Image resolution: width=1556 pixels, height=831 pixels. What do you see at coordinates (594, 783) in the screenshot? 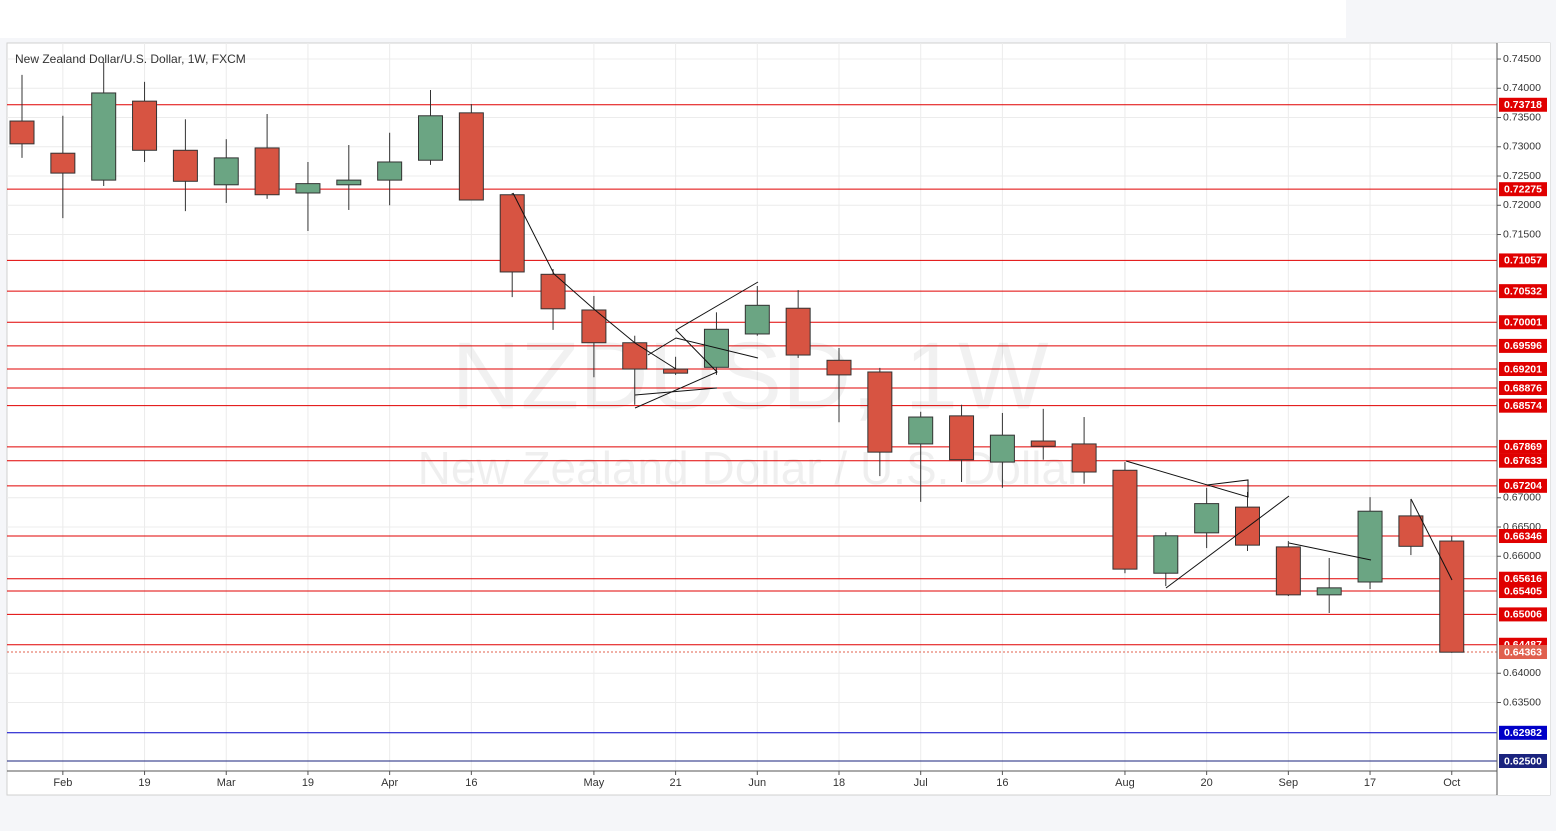
I see `x-tick-label: May` at bounding box center [594, 783].